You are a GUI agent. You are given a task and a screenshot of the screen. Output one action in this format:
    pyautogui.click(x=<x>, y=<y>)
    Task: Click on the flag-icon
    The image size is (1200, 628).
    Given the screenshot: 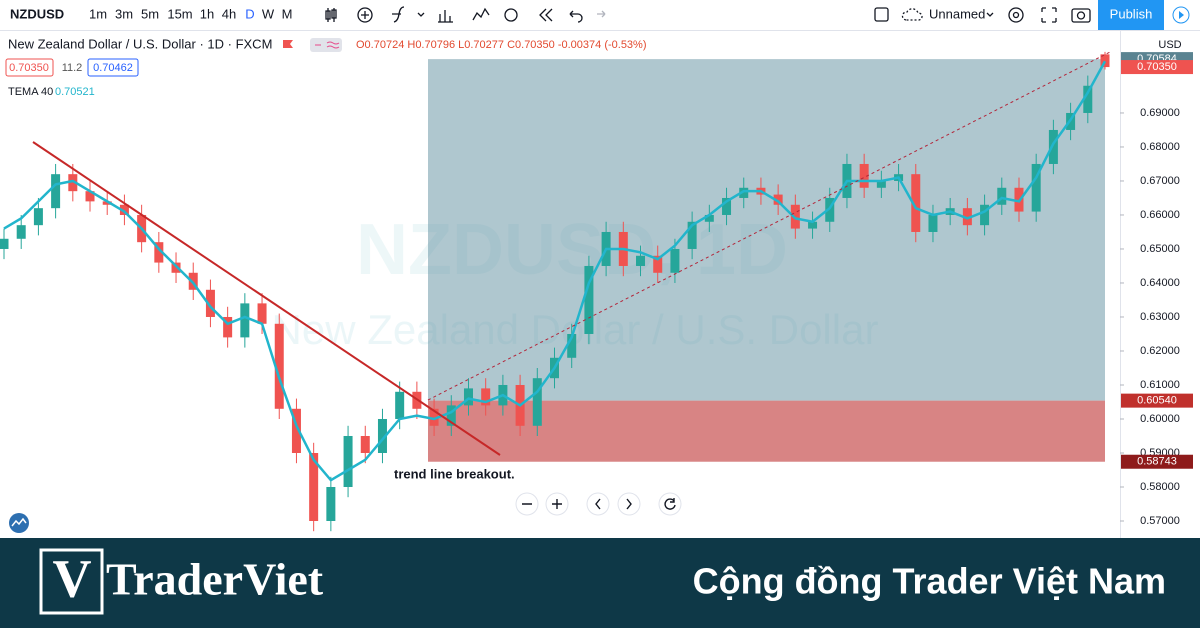 What is the action you would take?
    pyautogui.click(x=288, y=44)
    